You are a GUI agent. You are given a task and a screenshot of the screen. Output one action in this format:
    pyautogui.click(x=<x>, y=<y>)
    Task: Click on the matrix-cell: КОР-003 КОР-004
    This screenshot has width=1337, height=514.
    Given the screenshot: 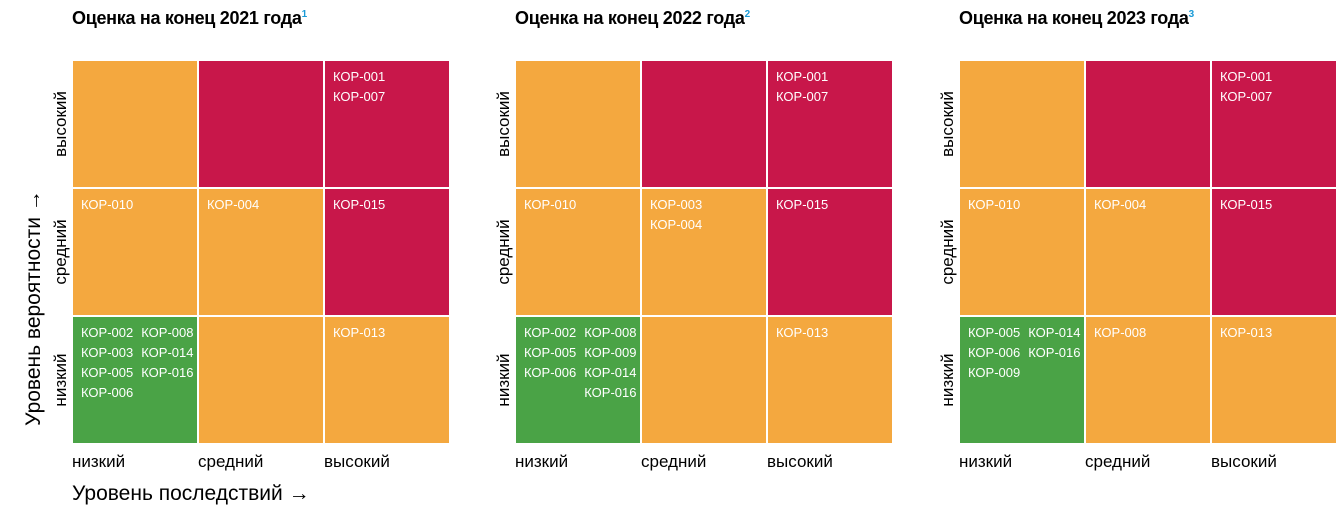 What is the action you would take?
    pyautogui.click(x=704, y=252)
    